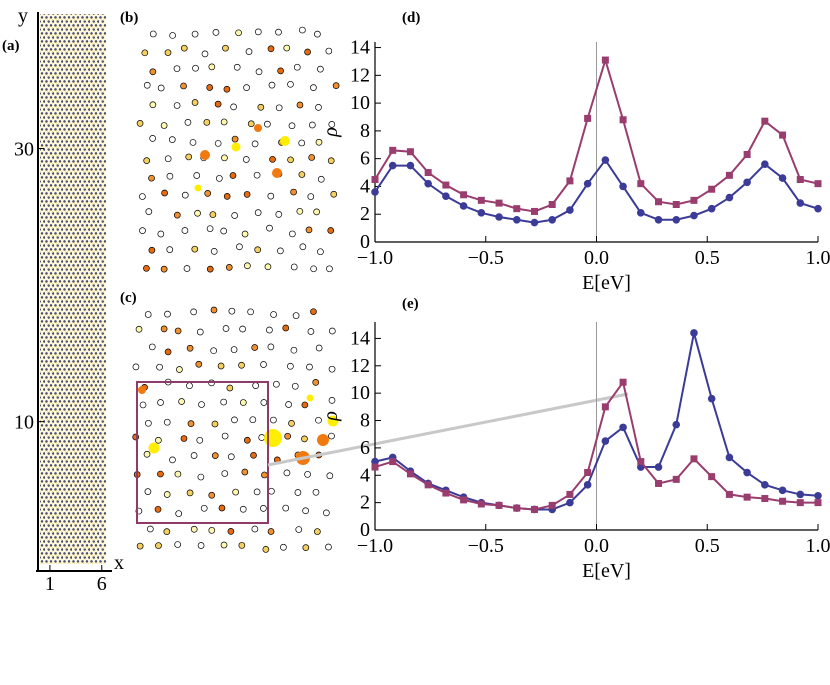 Image resolution: width=830 pixels, height=685 pixels. I want to click on y-axis-label: ρ, so click(331, 132).